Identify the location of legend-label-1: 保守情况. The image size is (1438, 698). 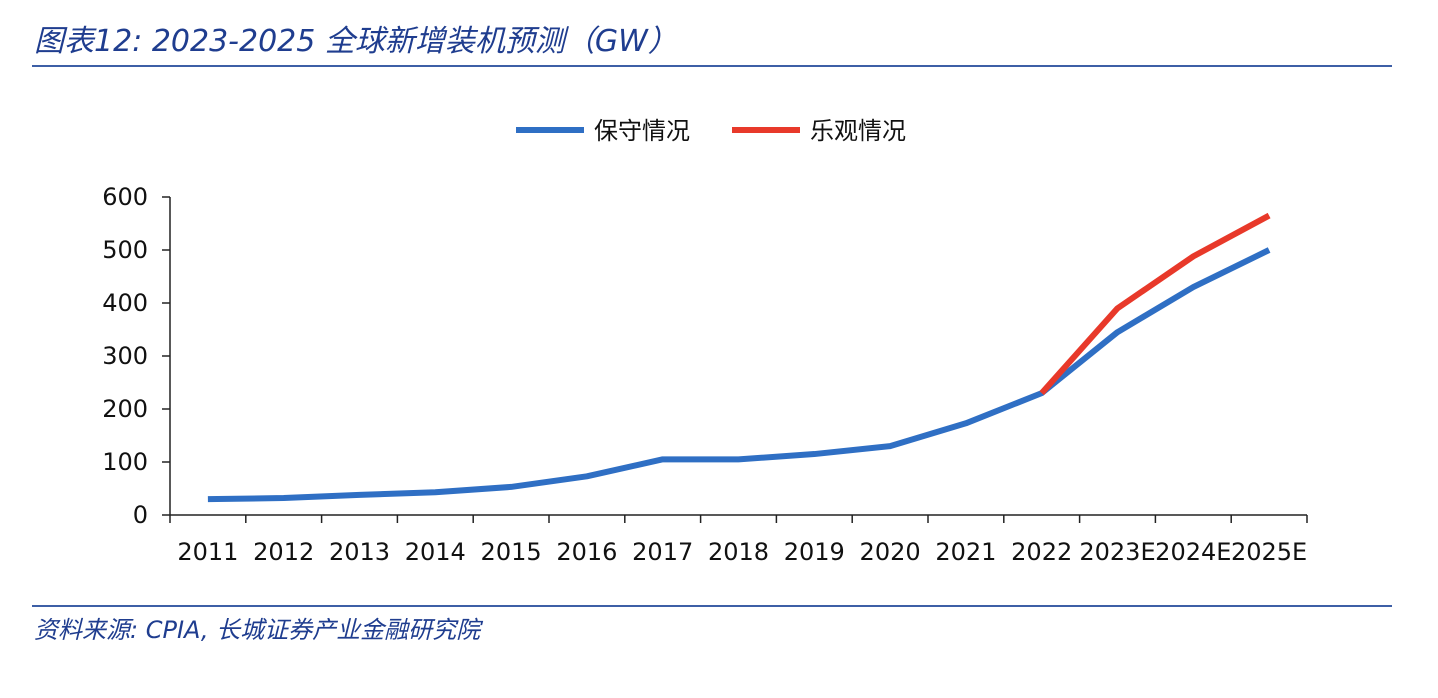
(642, 131).